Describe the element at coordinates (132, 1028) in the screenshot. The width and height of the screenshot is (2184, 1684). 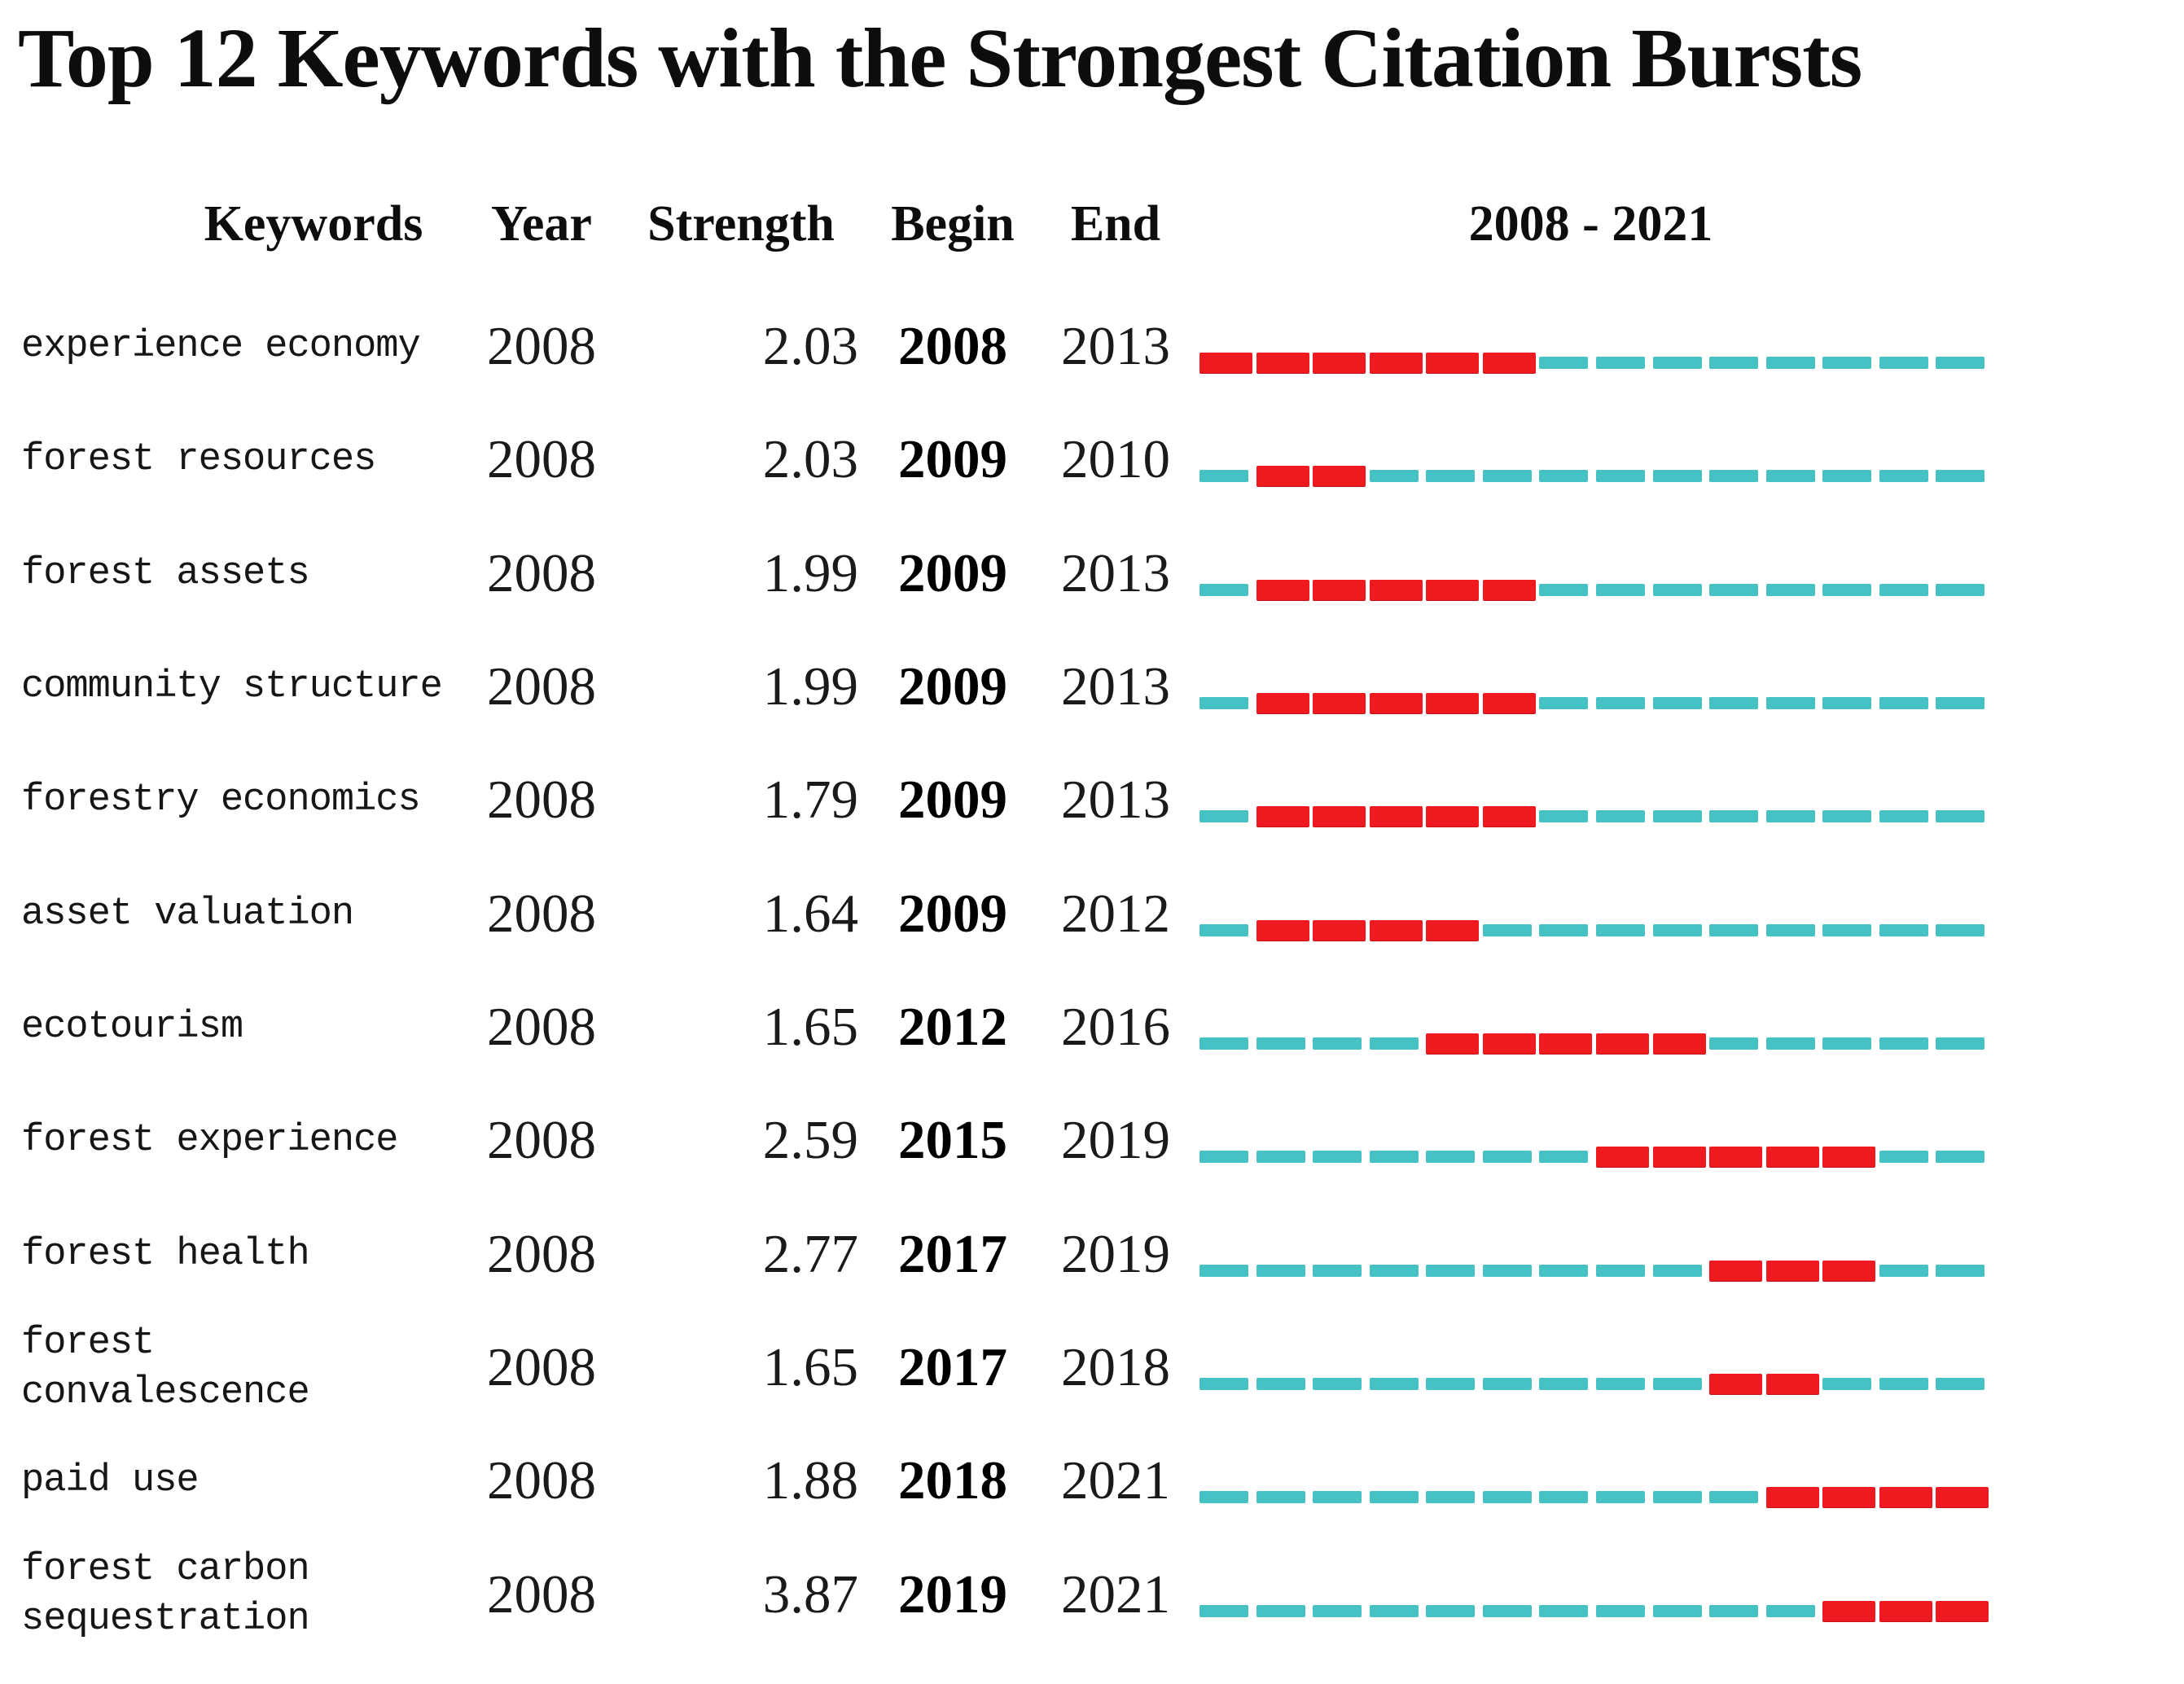
I see `keyword-label: ecotourism` at that location.